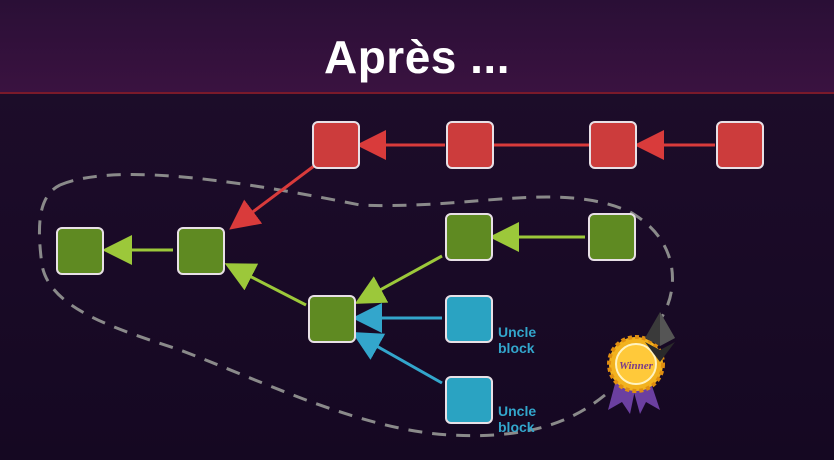  What do you see at coordinates (517, 340) in the screenshot?
I see `uncle-block-label-1: Uncle block` at bounding box center [517, 340].